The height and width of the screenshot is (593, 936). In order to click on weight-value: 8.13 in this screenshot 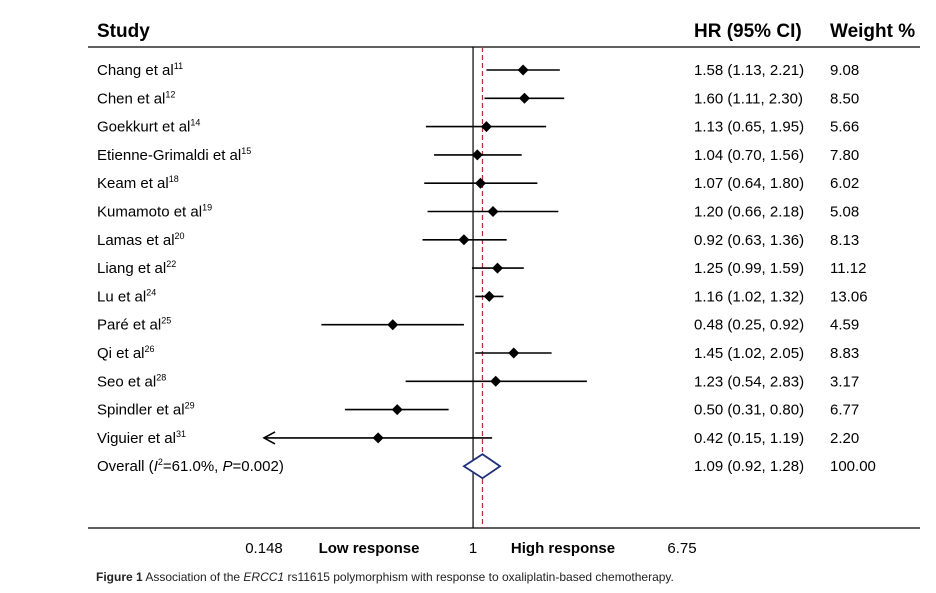, I will do `click(844, 240)`.